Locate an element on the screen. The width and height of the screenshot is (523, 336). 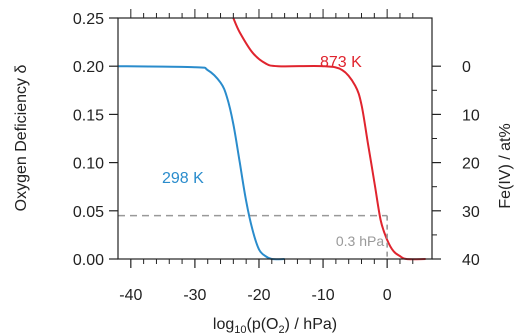
y-right-tick-label: 40 is located at coordinates (471, 260).